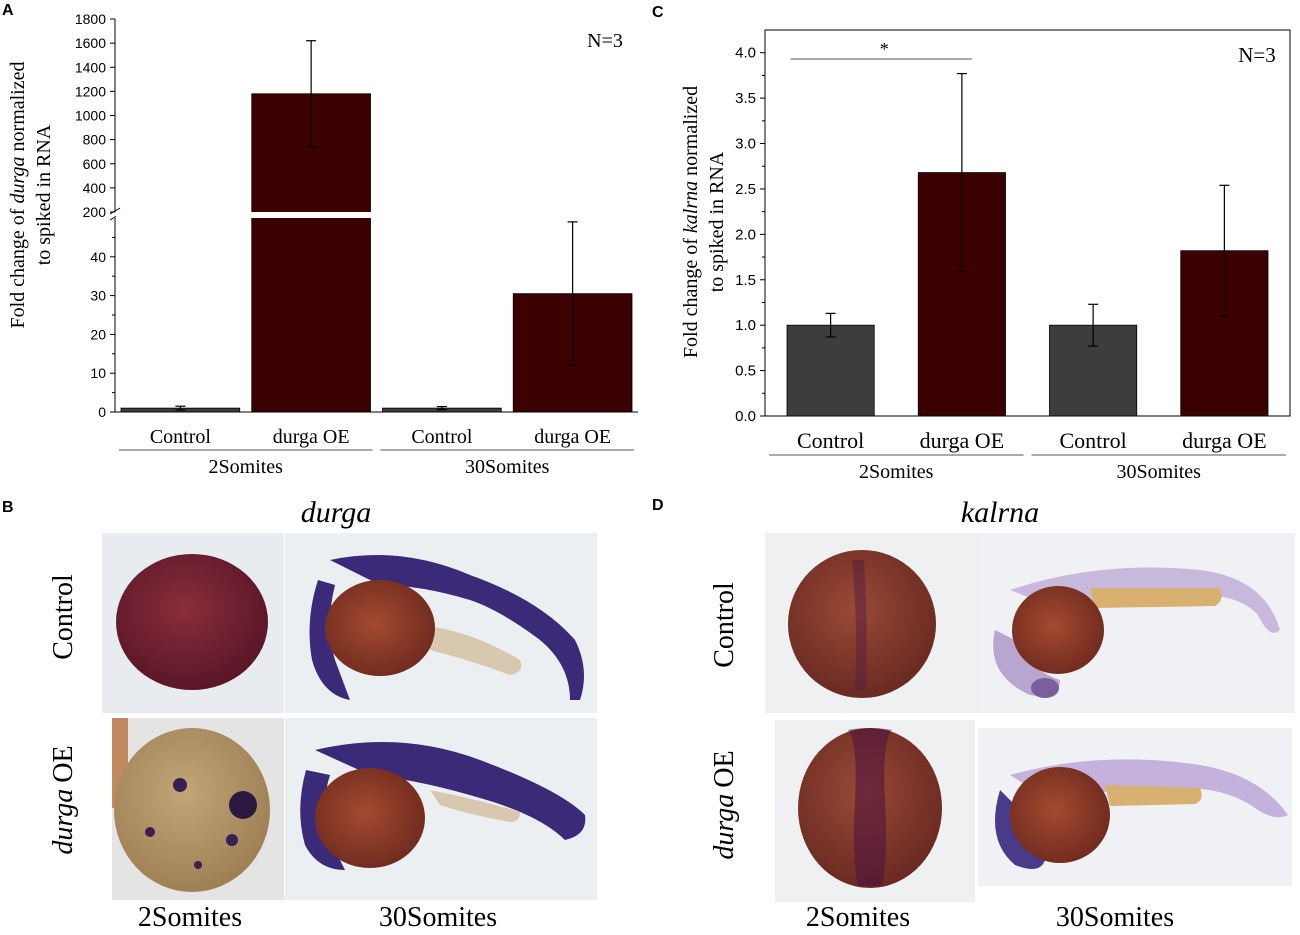  I want to click on chart-c-y-tick-label: 1.5, so click(745, 280).